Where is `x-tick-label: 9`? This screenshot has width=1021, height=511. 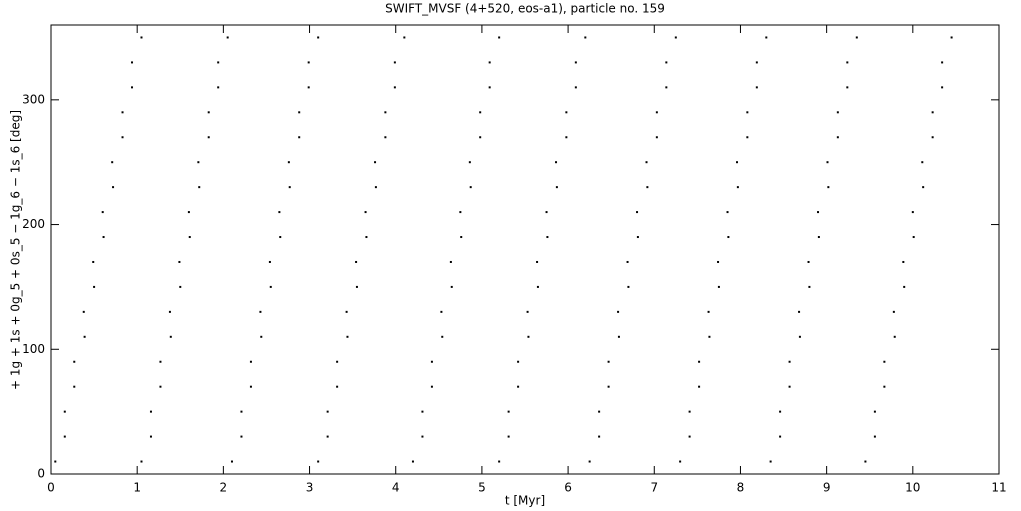 x-tick-label: 9 is located at coordinates (827, 488).